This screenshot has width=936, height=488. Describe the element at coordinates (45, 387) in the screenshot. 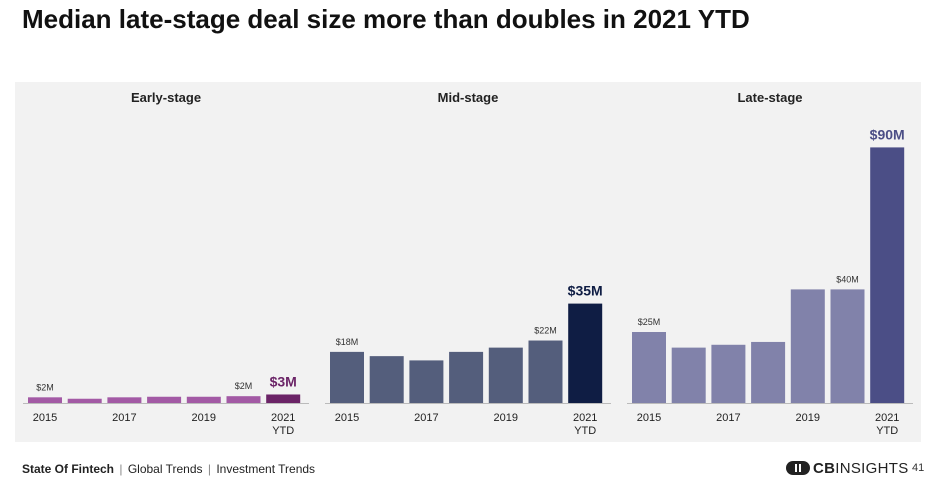

I see `value-label-early-stage-2015: $2M` at that location.